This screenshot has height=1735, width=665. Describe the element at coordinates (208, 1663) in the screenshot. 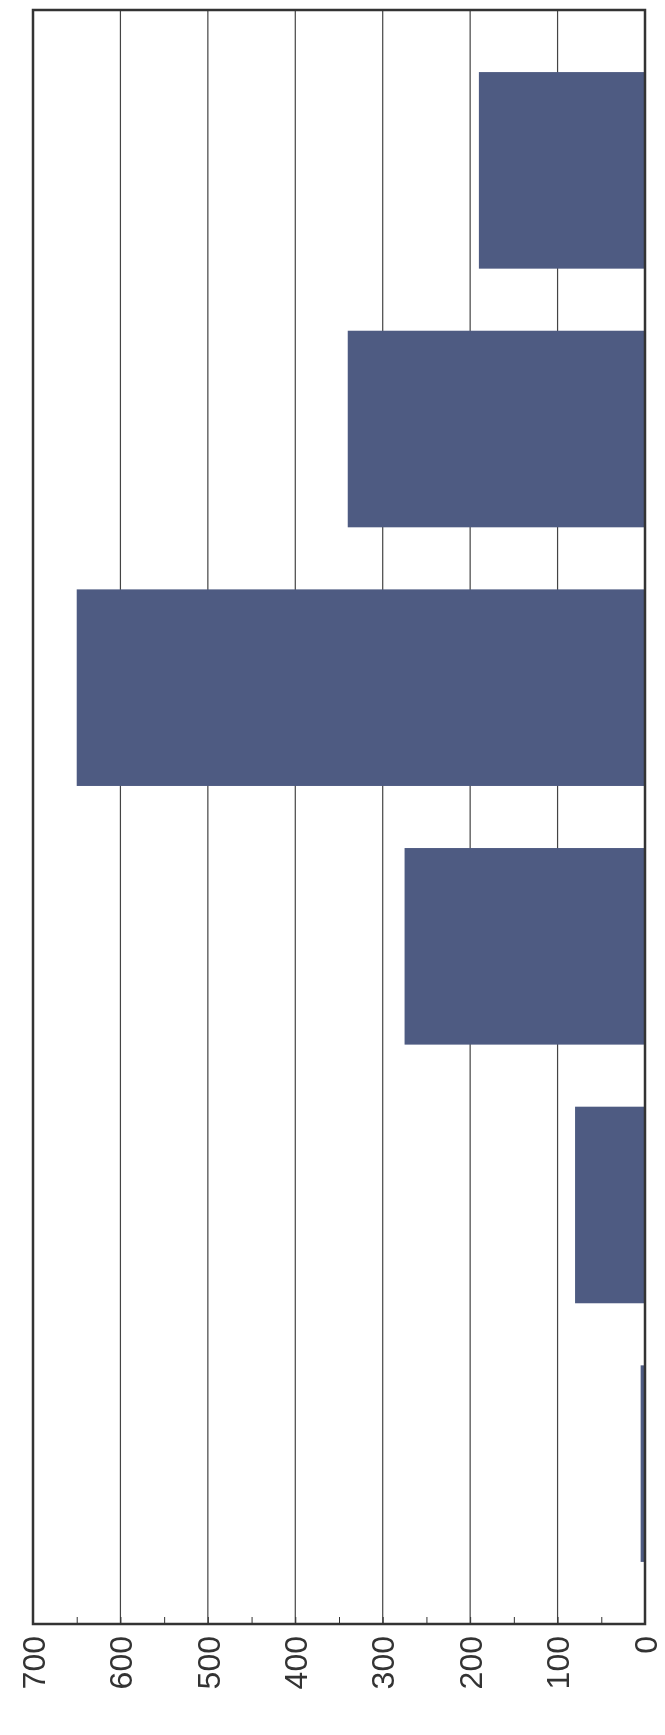

I see `x-tick-label: 500` at that location.